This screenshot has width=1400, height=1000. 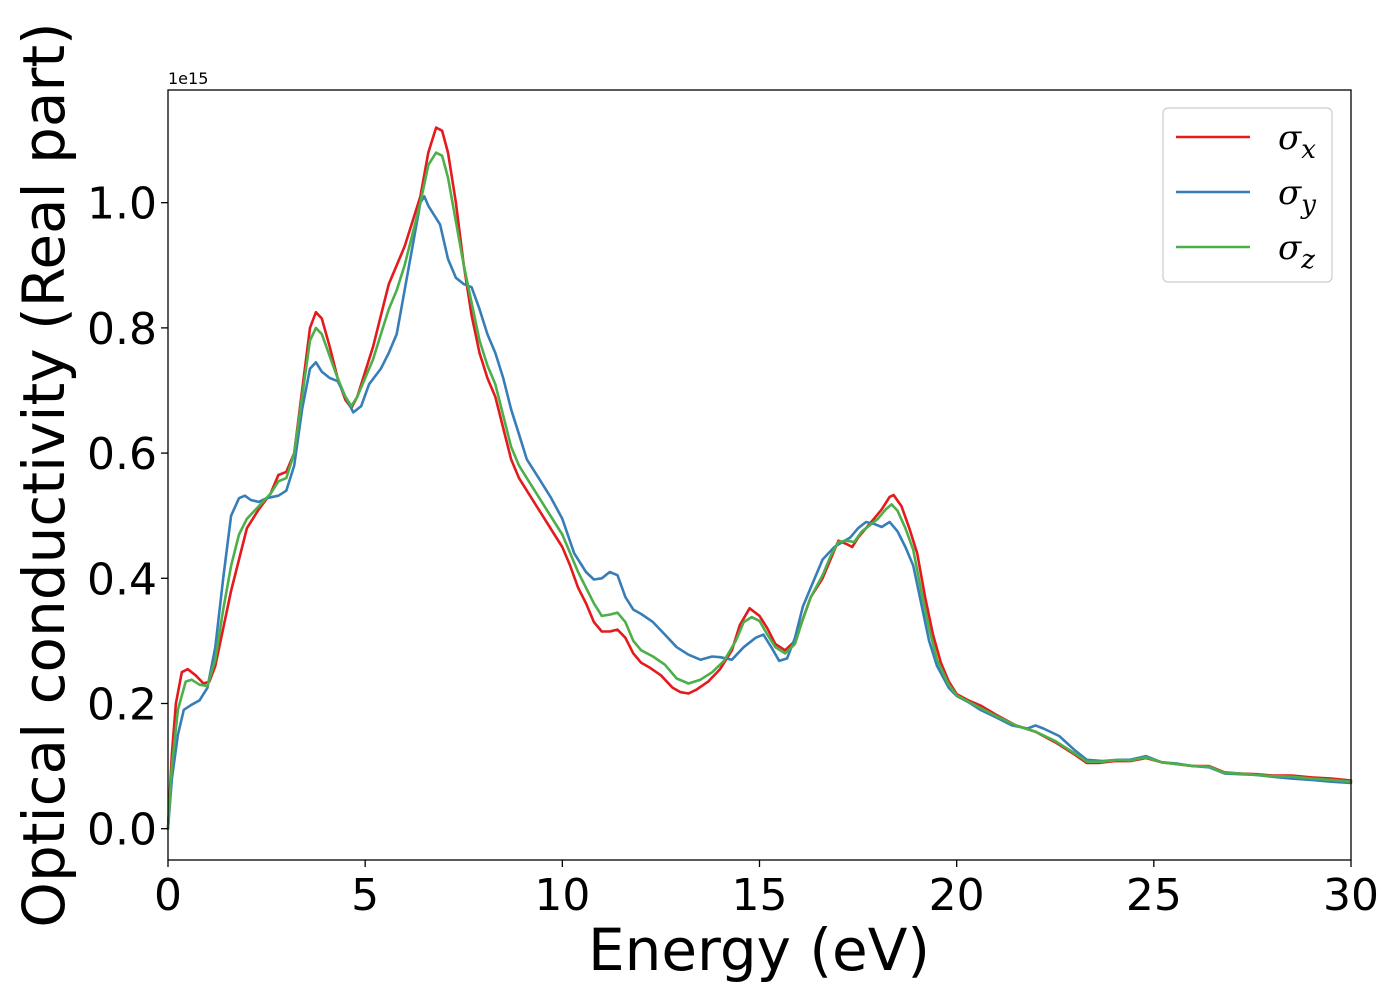 What do you see at coordinates (1297, 196) in the screenshot?
I see `legend-label-y: σy` at bounding box center [1297, 196].